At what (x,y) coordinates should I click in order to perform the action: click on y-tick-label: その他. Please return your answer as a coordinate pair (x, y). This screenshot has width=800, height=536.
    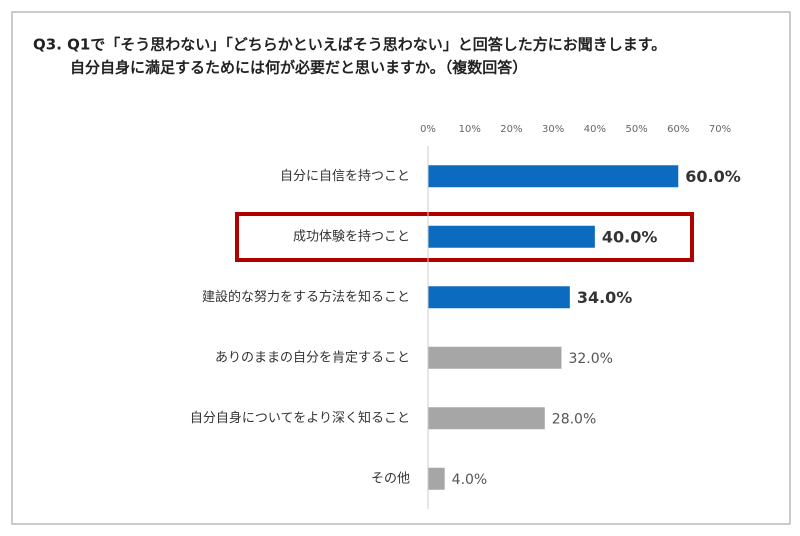
    Looking at the image, I should click on (390, 478).